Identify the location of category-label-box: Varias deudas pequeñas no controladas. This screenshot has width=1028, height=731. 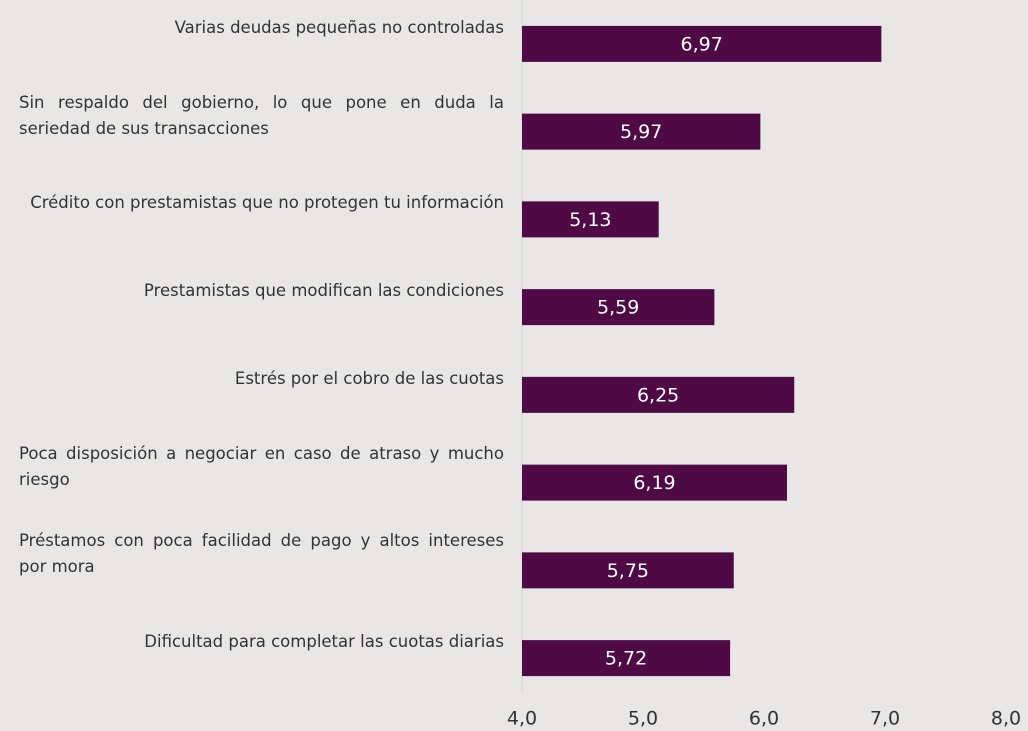
(261, 28).